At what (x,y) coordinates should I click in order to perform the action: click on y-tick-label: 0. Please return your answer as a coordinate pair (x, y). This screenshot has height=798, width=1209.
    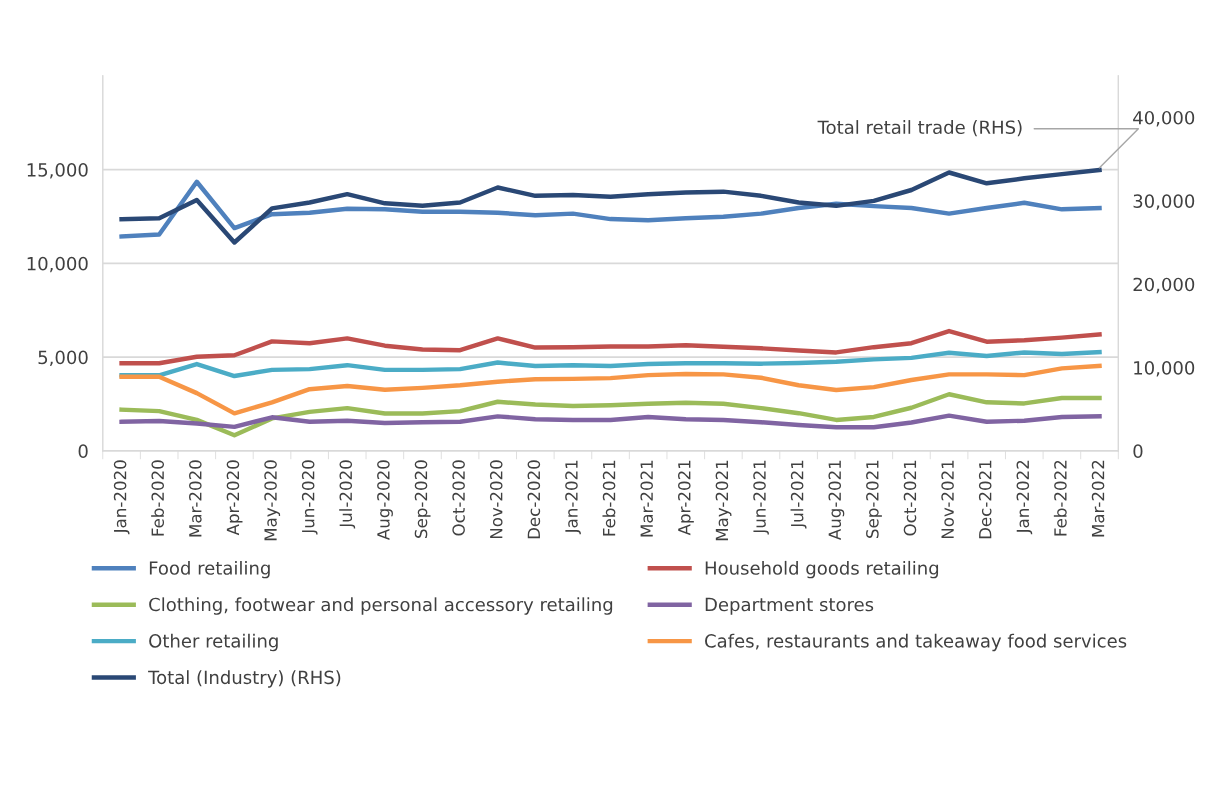
    Looking at the image, I should click on (83, 451).